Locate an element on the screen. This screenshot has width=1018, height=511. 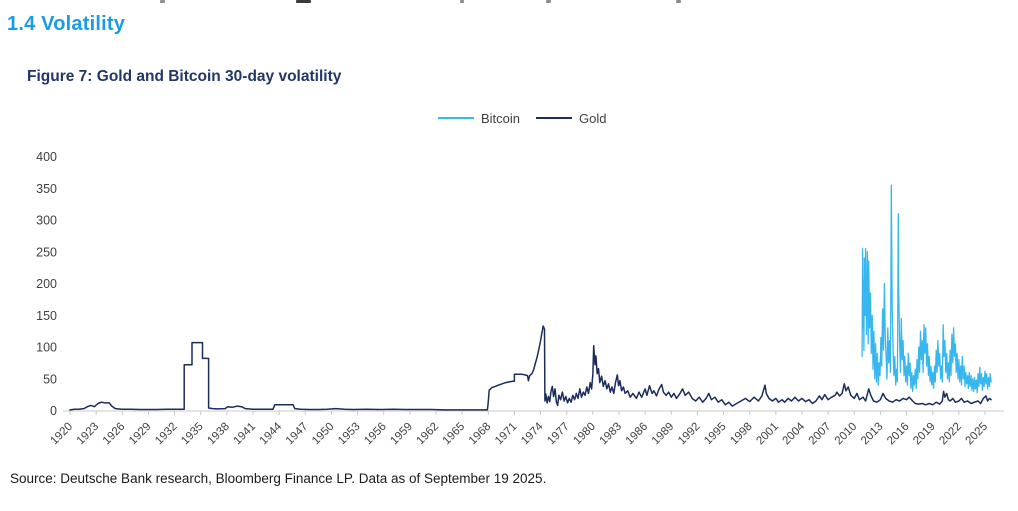
y-axis-tick-label: 250 is located at coordinates (46, 252).